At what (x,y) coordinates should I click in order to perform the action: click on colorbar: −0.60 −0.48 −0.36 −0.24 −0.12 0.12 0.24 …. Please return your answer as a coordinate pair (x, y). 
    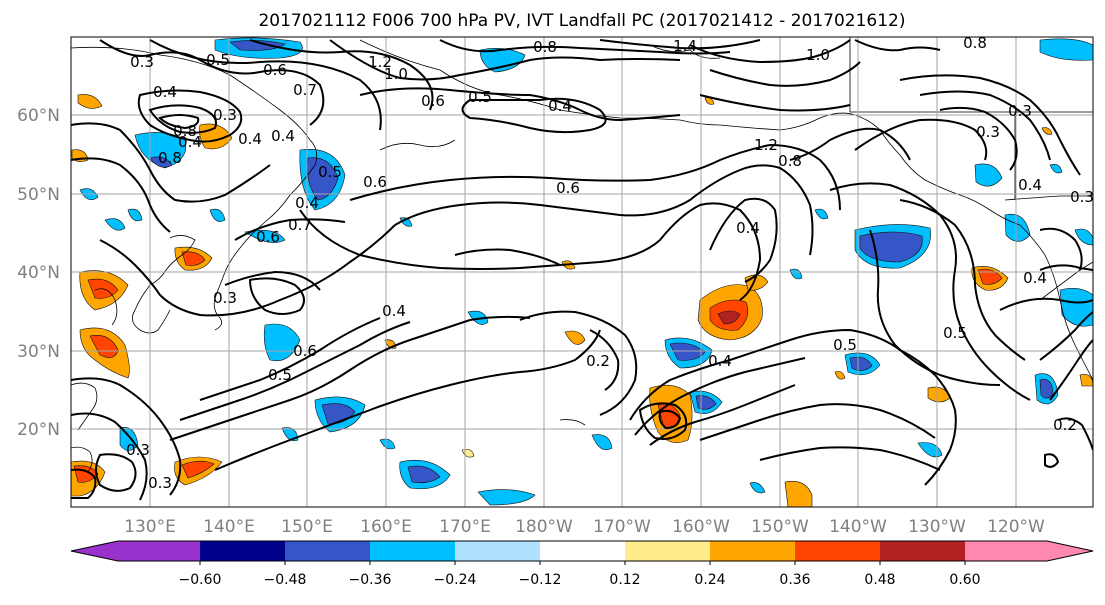
    Looking at the image, I should click on (582, 564).